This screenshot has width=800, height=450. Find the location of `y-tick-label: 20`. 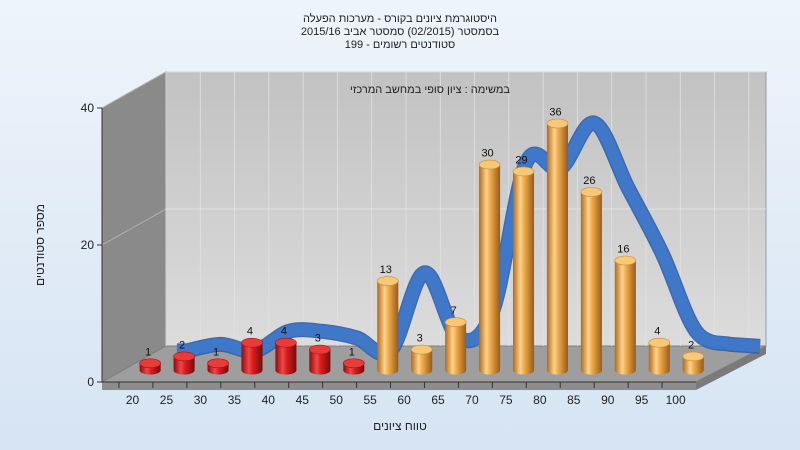

y-tick-label: 20 is located at coordinates (88, 245).